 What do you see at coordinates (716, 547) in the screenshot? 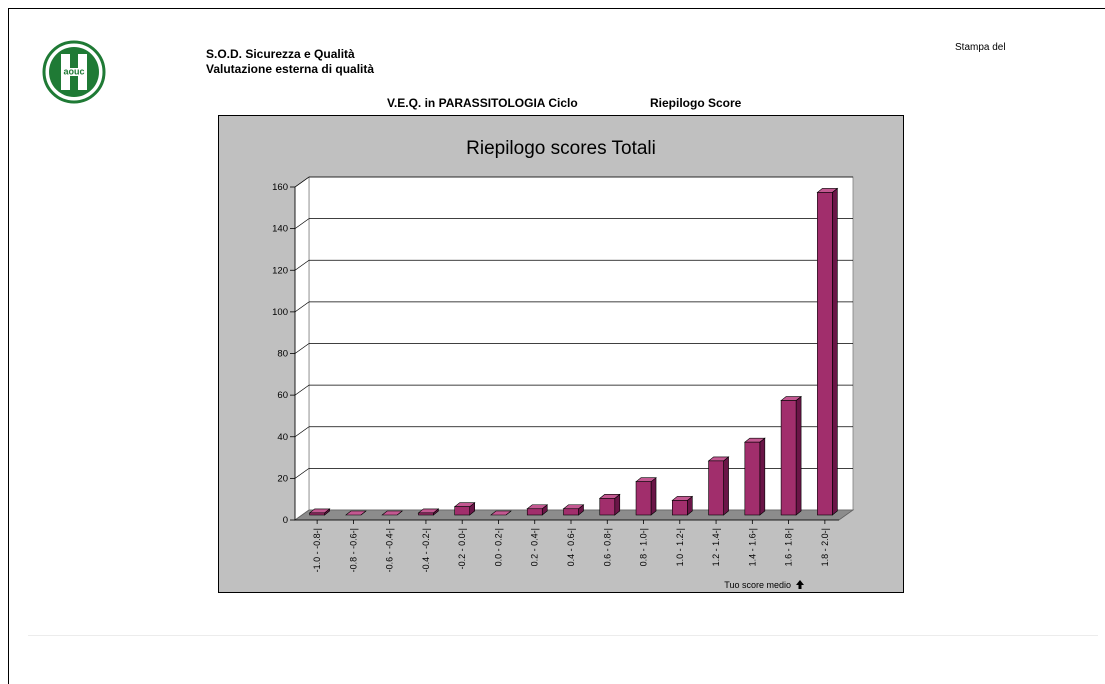
I see `x-tick-label: 1.2 - 1.4-|` at bounding box center [716, 547].